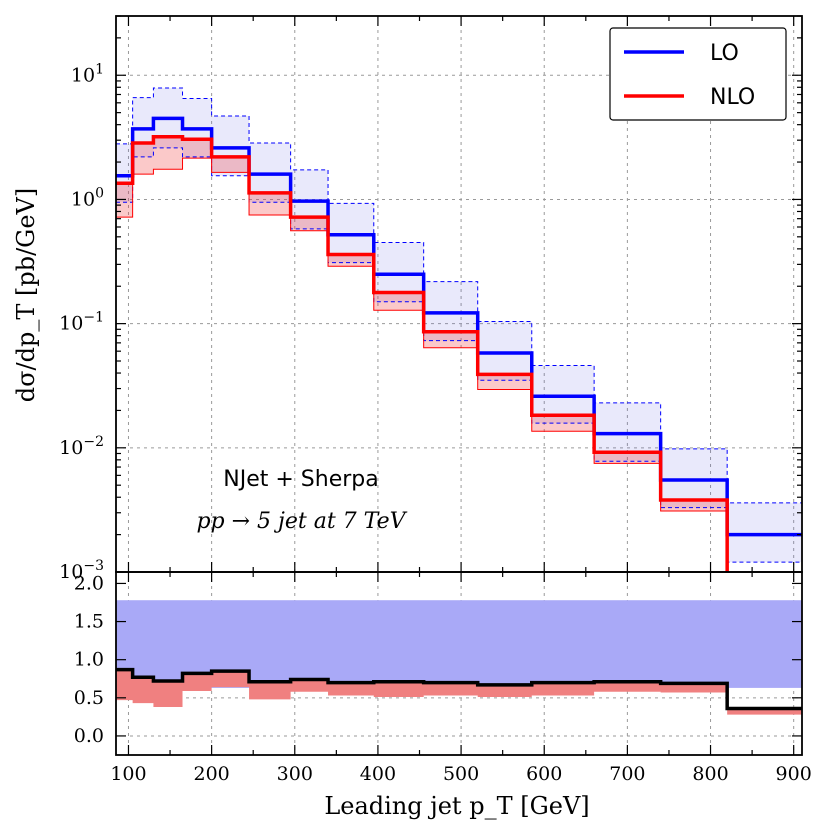 The image size is (830, 830). I want to click on ratio-bands, so click(459, 657).